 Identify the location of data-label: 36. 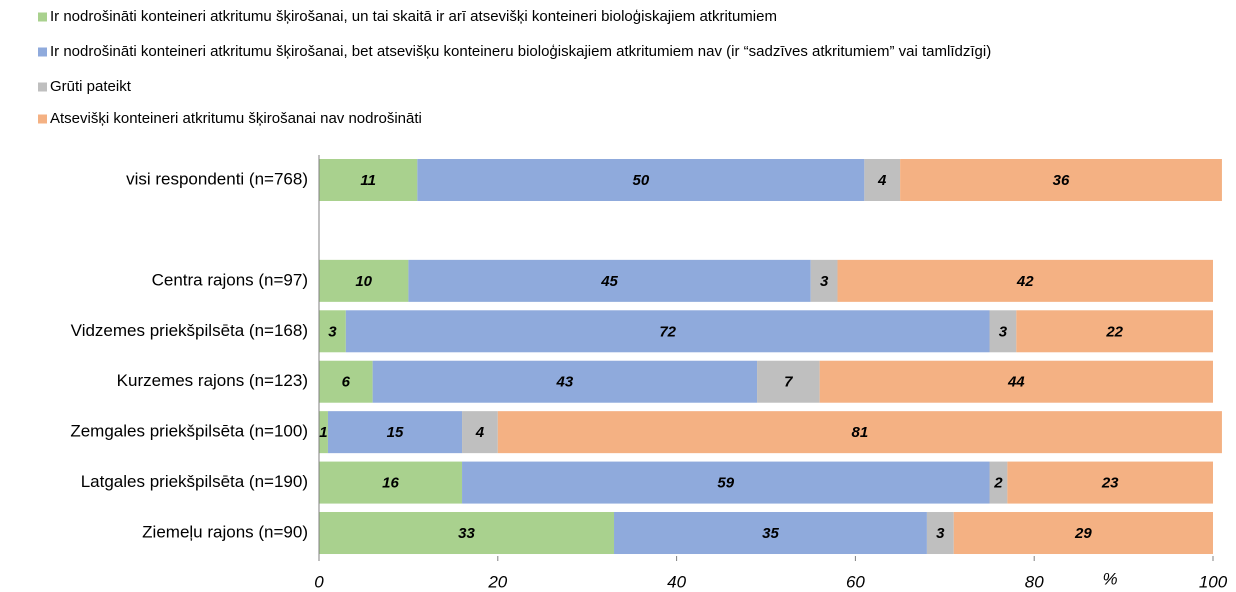
(1061, 180).